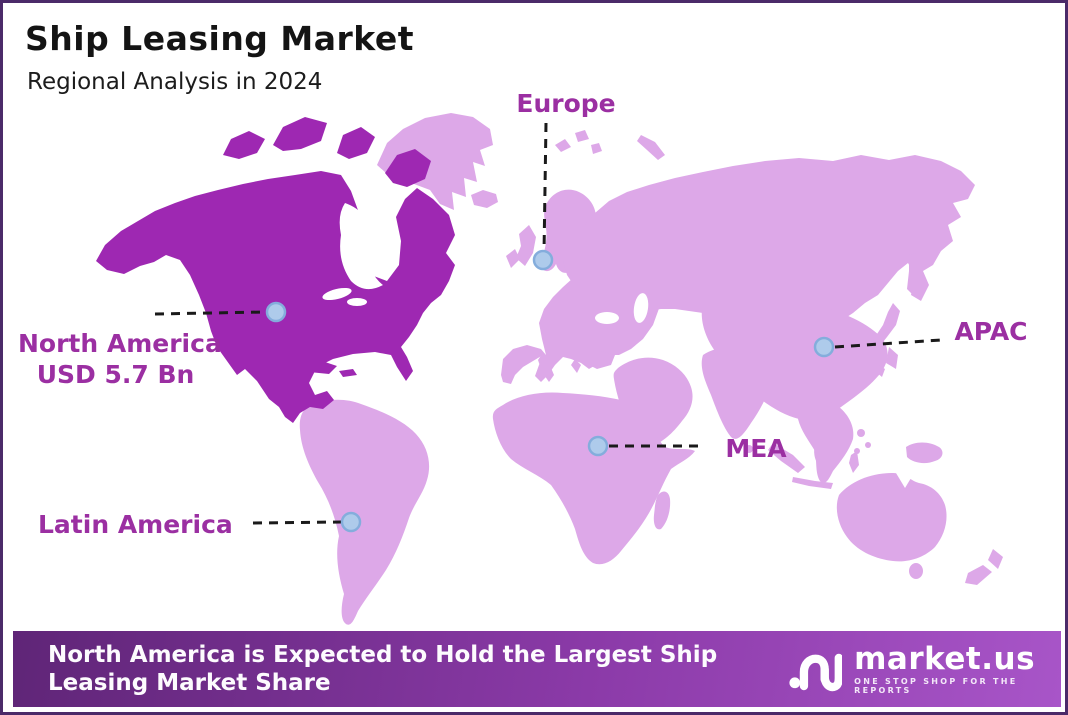 This screenshot has width=1068, height=715. I want to click on italy-region, so click(546, 368).